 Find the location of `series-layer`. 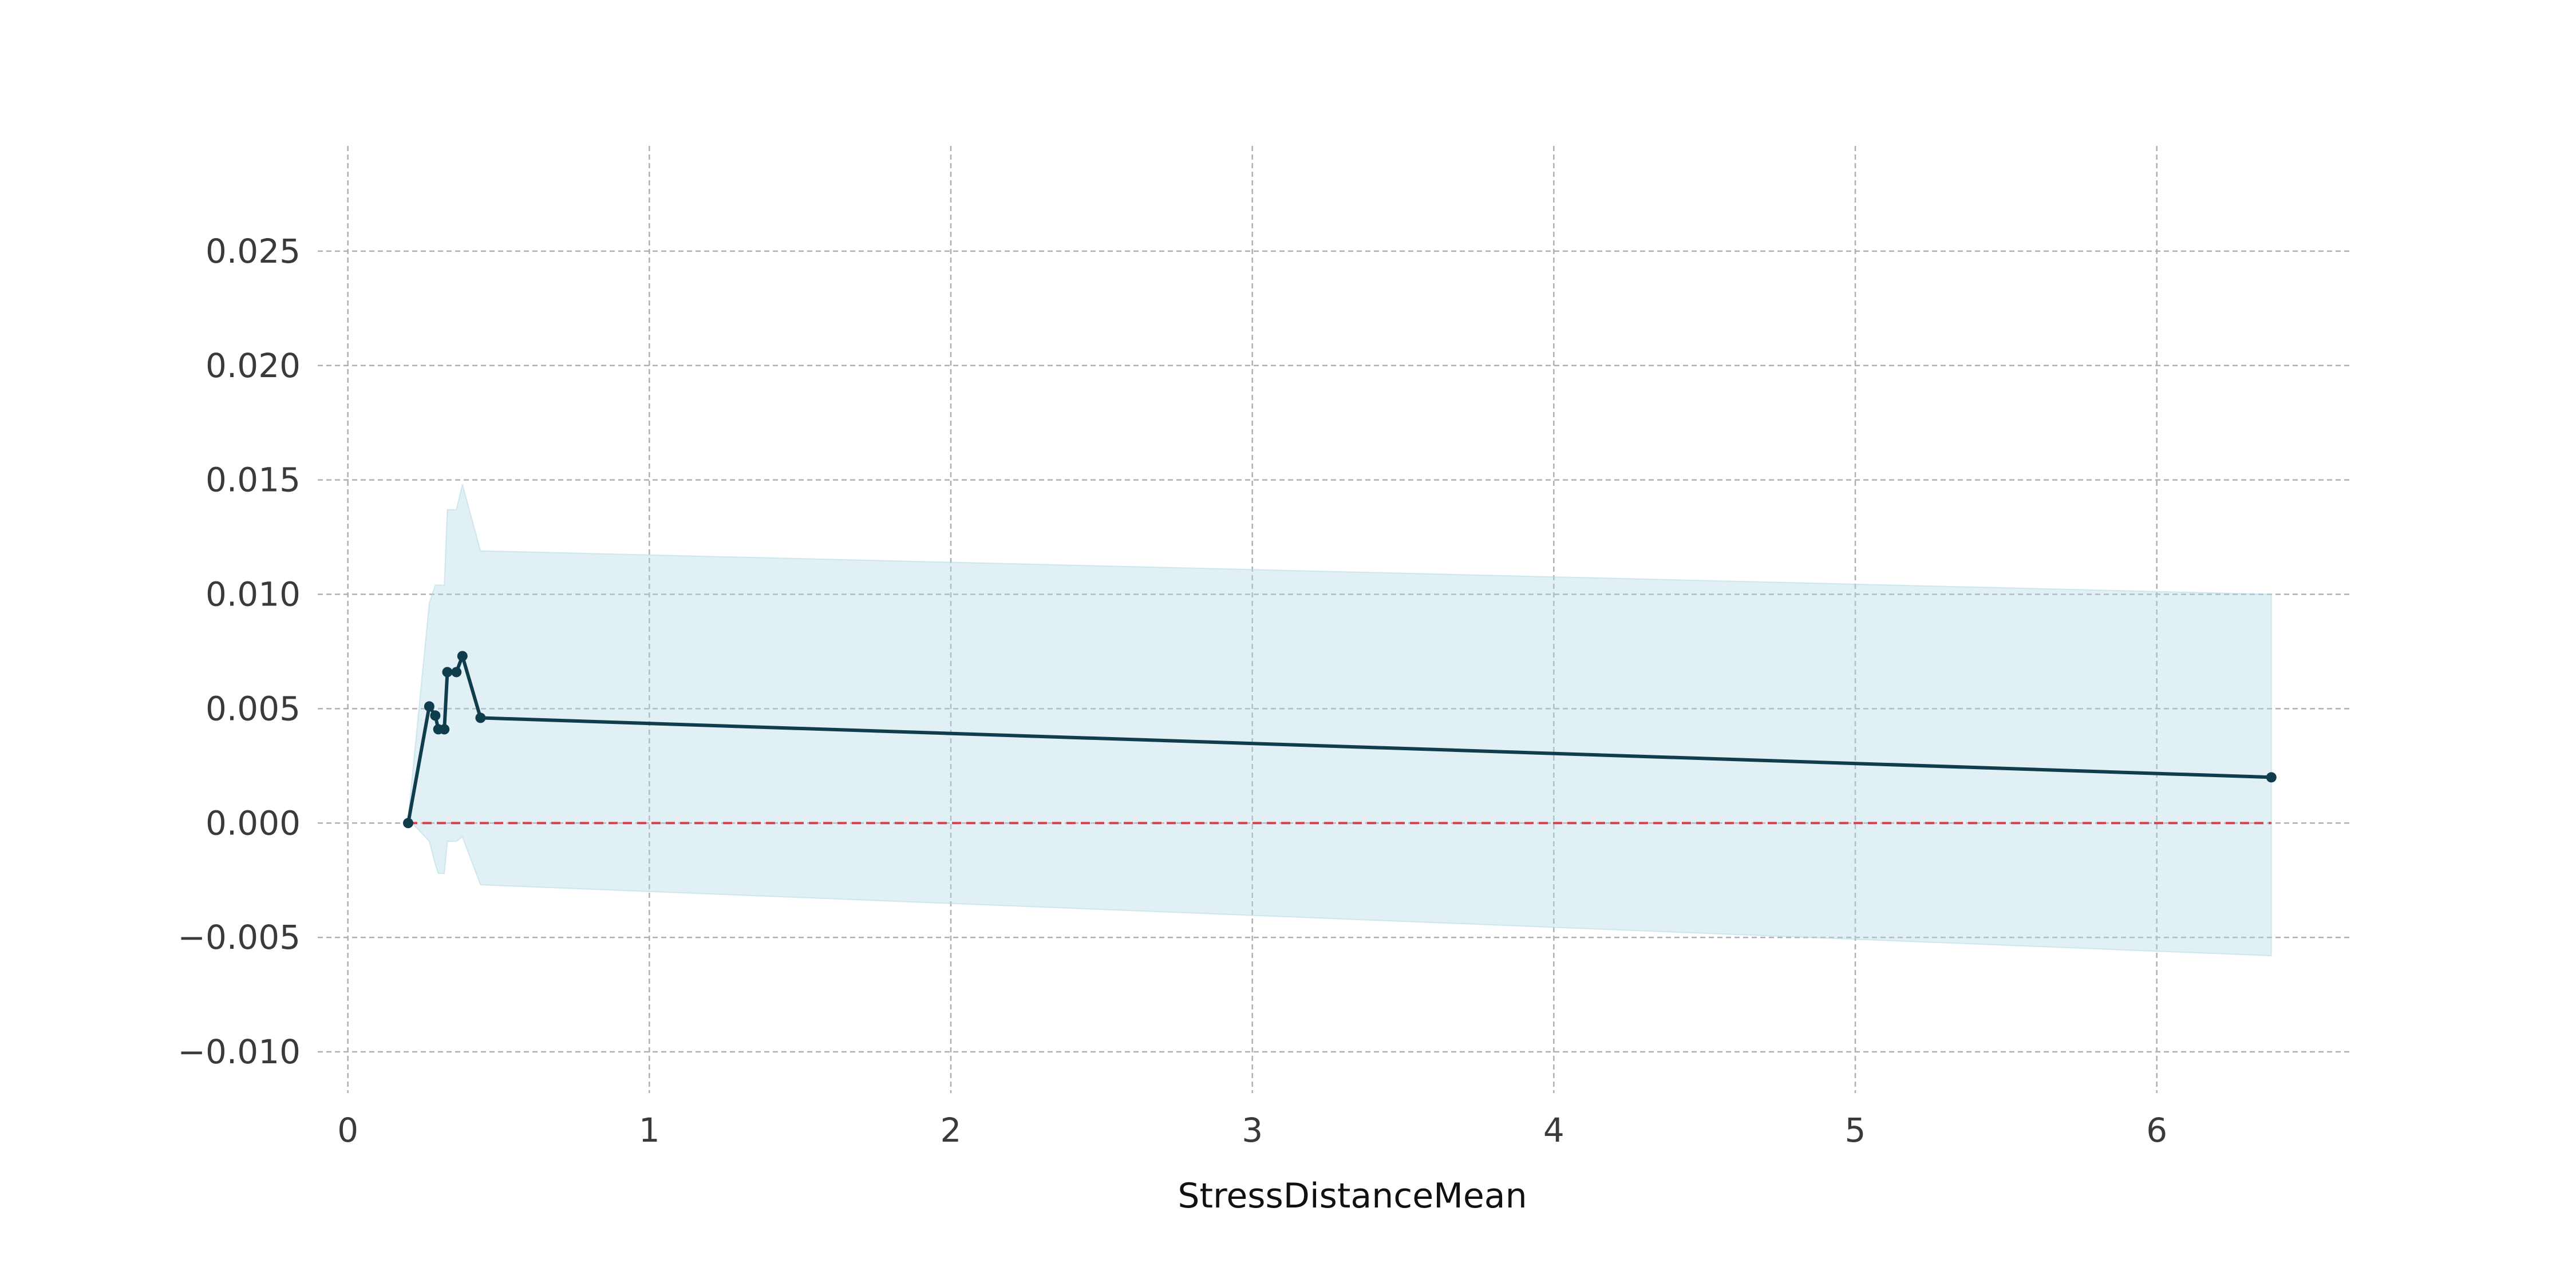

series-layer is located at coordinates (1340, 740).